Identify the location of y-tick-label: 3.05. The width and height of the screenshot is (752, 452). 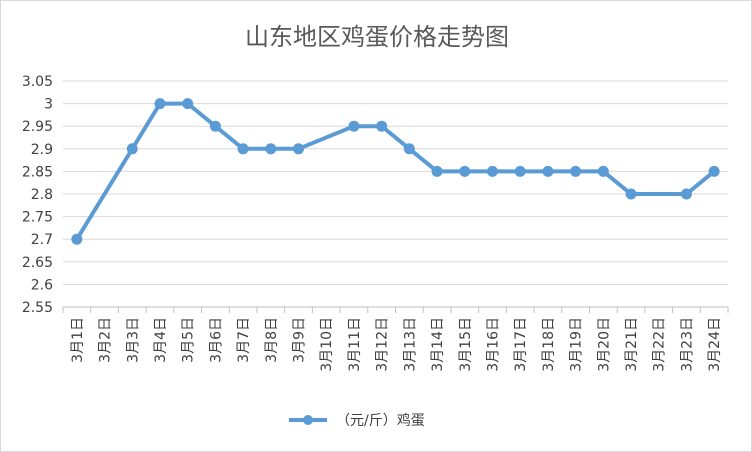
(37, 82).